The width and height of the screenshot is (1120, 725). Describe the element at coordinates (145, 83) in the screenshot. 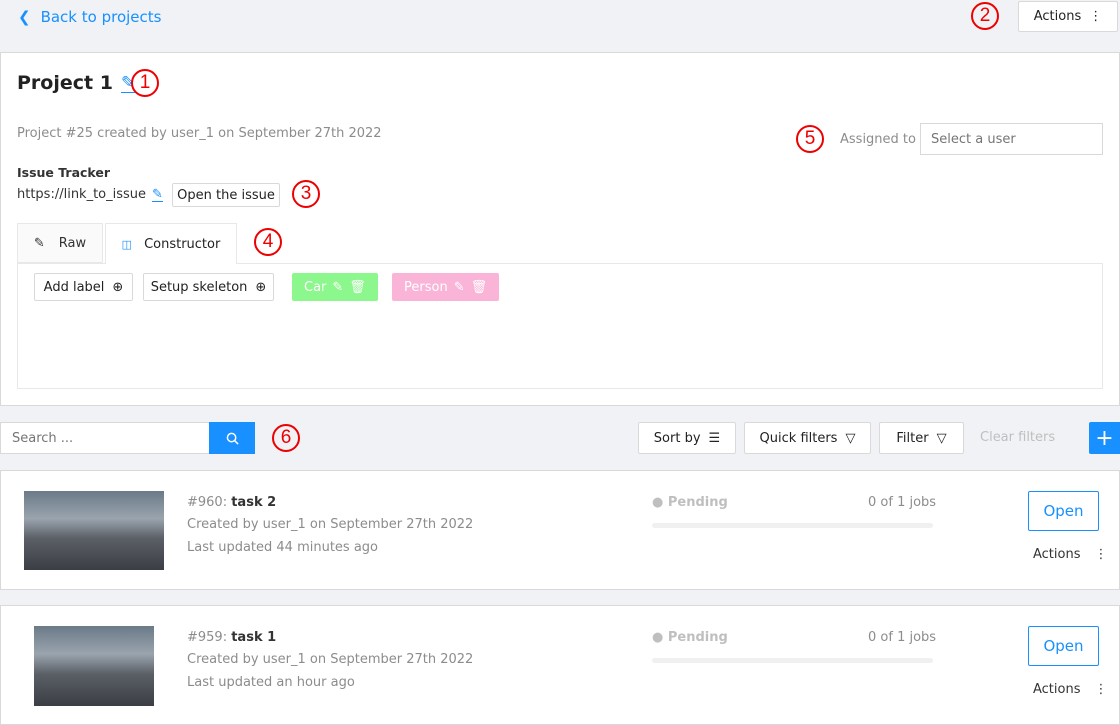

I see `annotation-marker: 1` at that location.